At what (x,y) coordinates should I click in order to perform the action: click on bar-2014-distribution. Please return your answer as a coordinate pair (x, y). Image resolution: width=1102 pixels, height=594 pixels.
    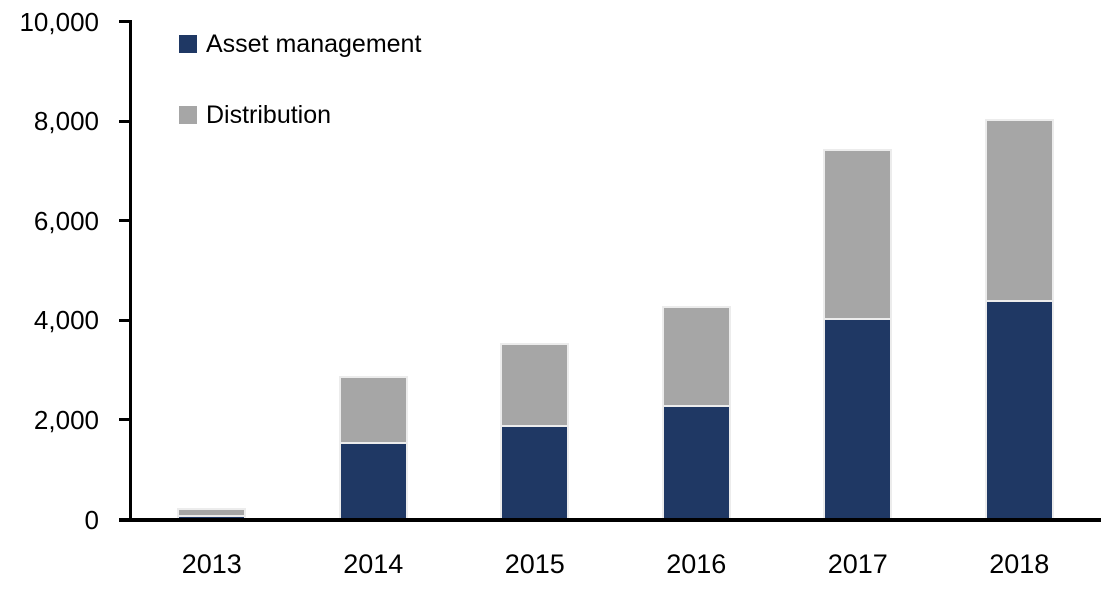
    Looking at the image, I should click on (373, 410).